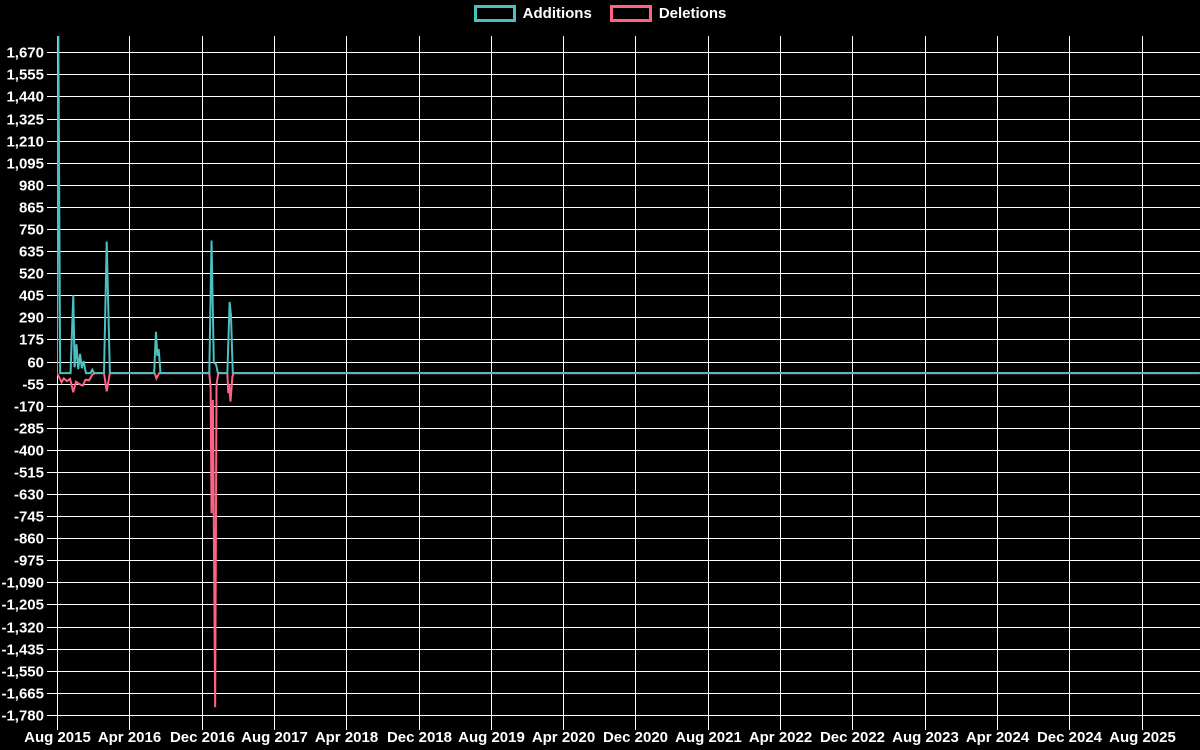 The height and width of the screenshot is (750, 1200). I want to click on x-tick-label: Aug 2023, so click(925, 737).